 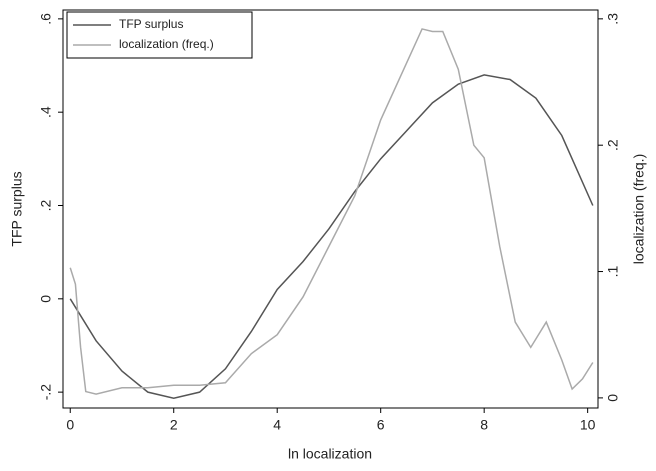 I want to click on legend-box, so click(x=159, y=35).